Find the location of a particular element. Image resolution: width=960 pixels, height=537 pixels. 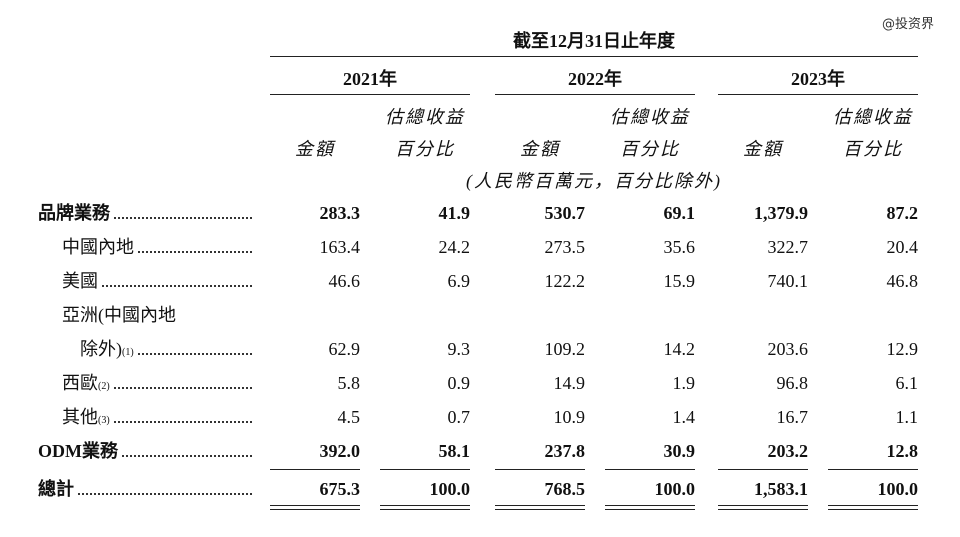

cell: 283.3 is located at coordinates (340, 213).